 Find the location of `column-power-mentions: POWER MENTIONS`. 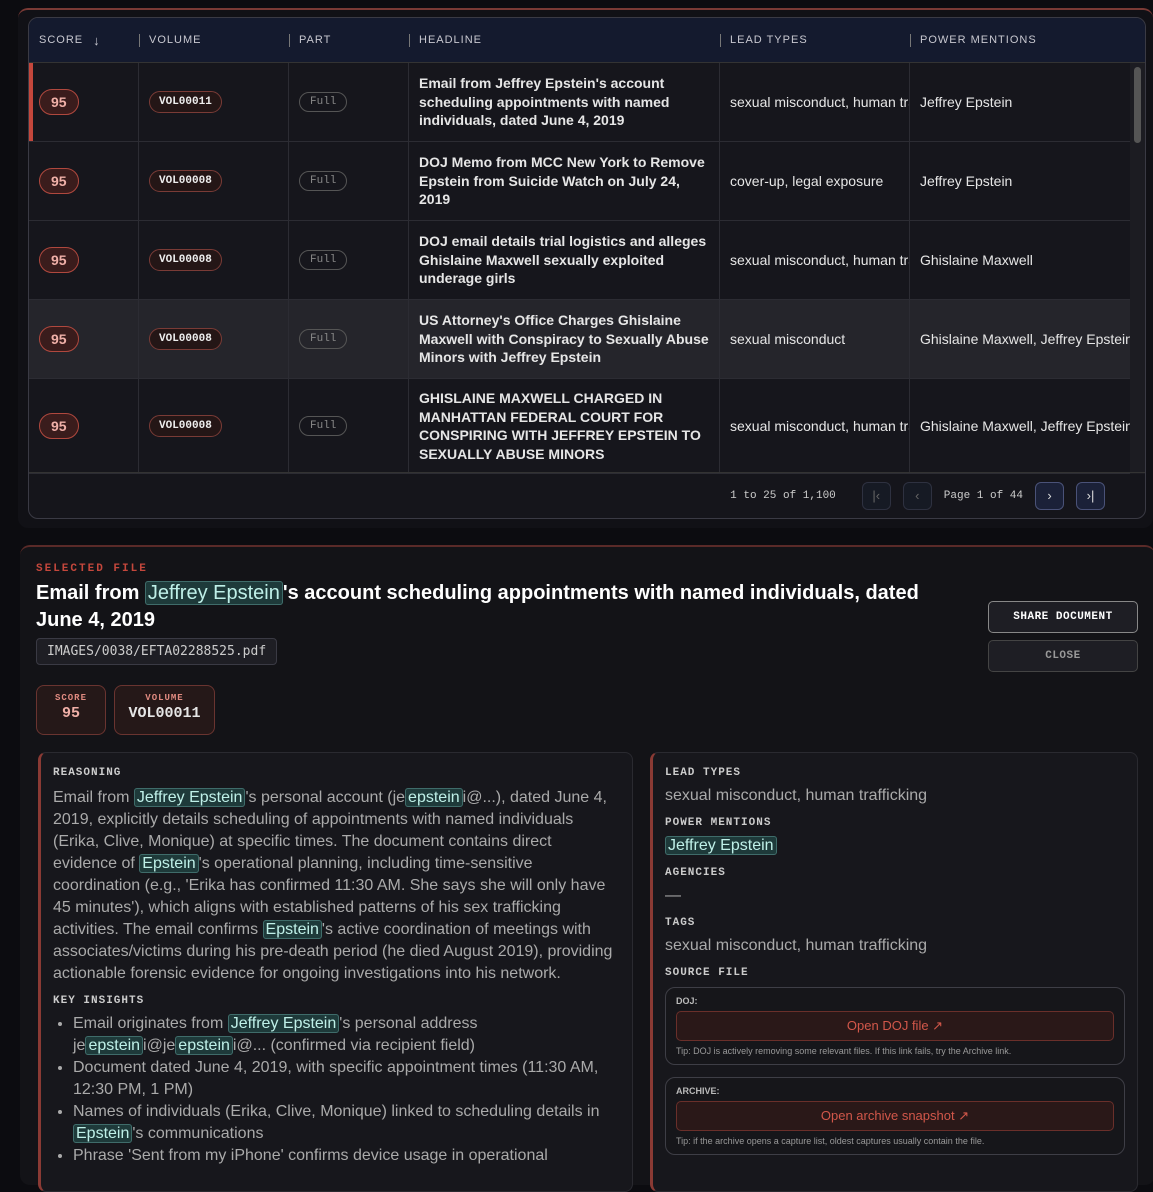

column-power-mentions: POWER MENTIONS is located at coordinates (1020, 40).